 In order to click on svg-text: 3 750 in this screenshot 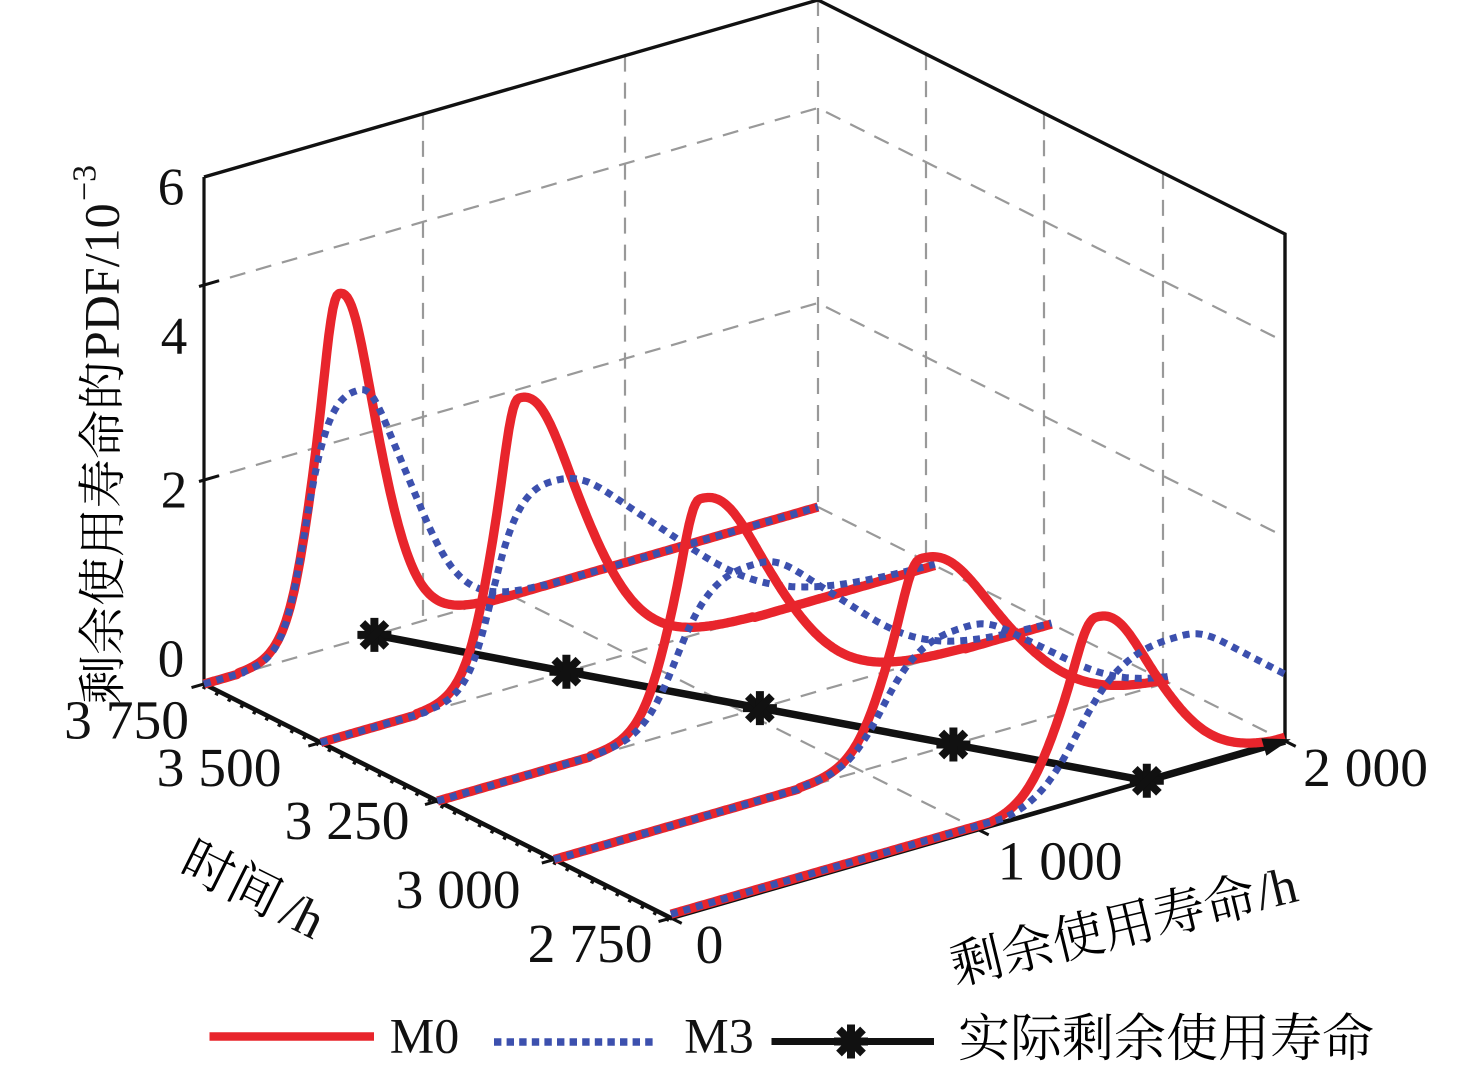, I will do `click(126, 720)`.